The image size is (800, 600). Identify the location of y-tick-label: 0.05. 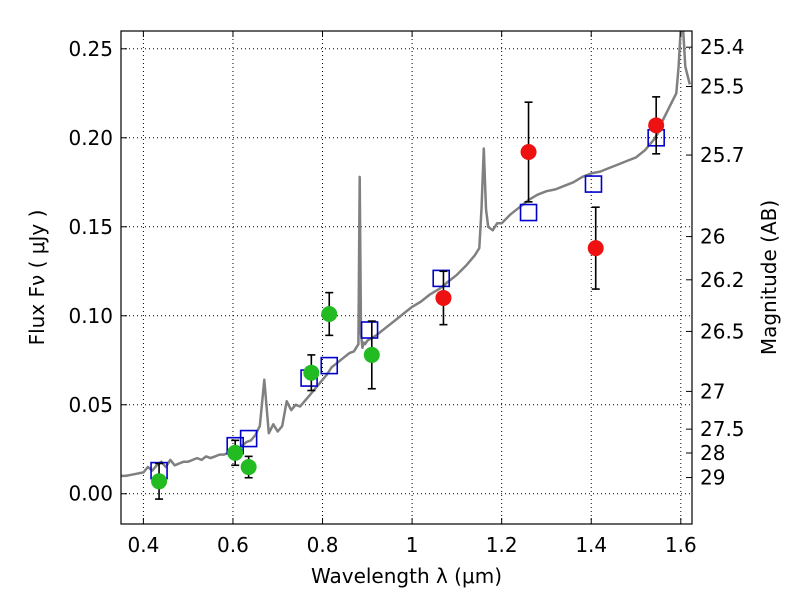
(90, 405).